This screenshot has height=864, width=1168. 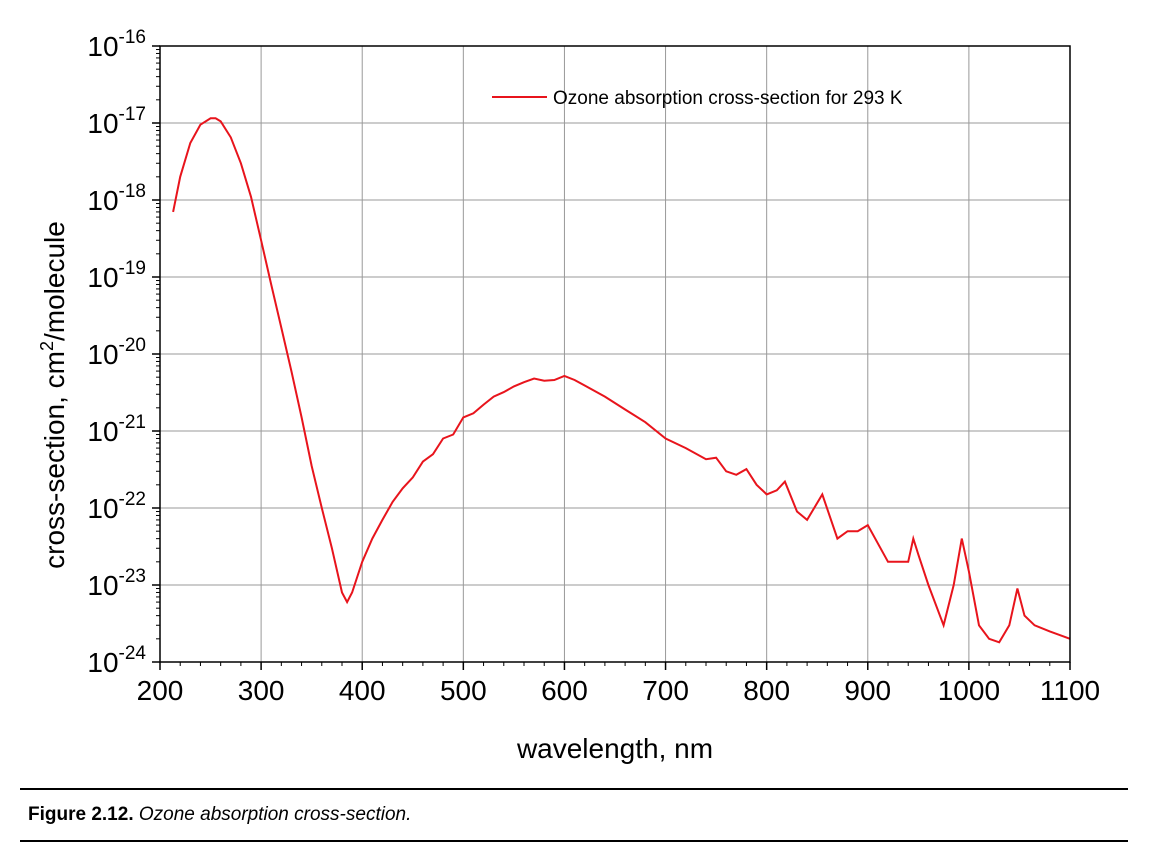 I want to click on y-tick-label: 10-20, so click(x=116, y=352).